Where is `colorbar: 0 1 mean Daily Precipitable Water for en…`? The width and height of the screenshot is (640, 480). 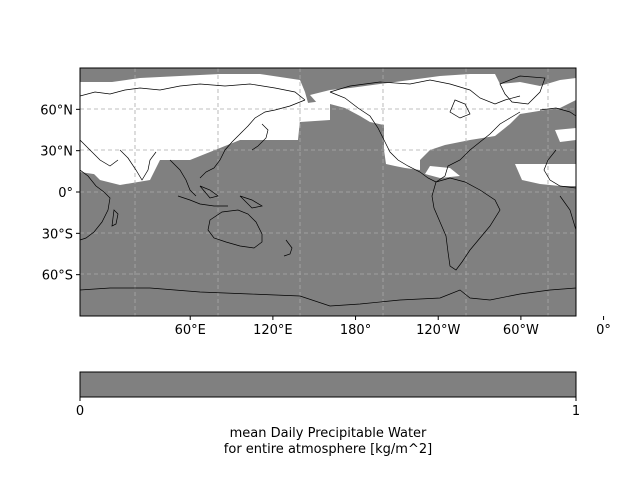
colorbar: 0 1 mean Daily Precipitable Water for en… is located at coordinates (328, 414).